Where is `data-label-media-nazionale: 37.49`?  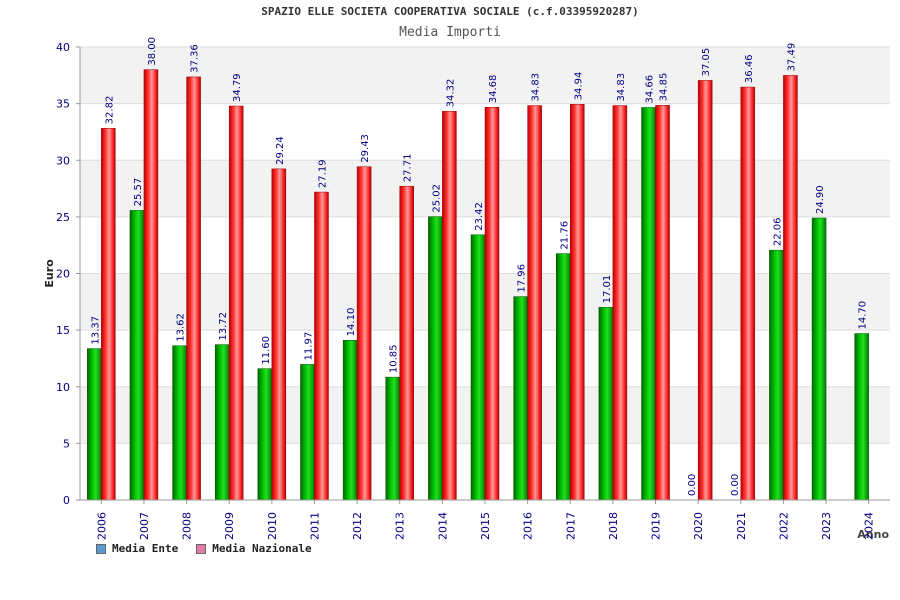
data-label-media-nazionale: 37.49 is located at coordinates (791, 57).